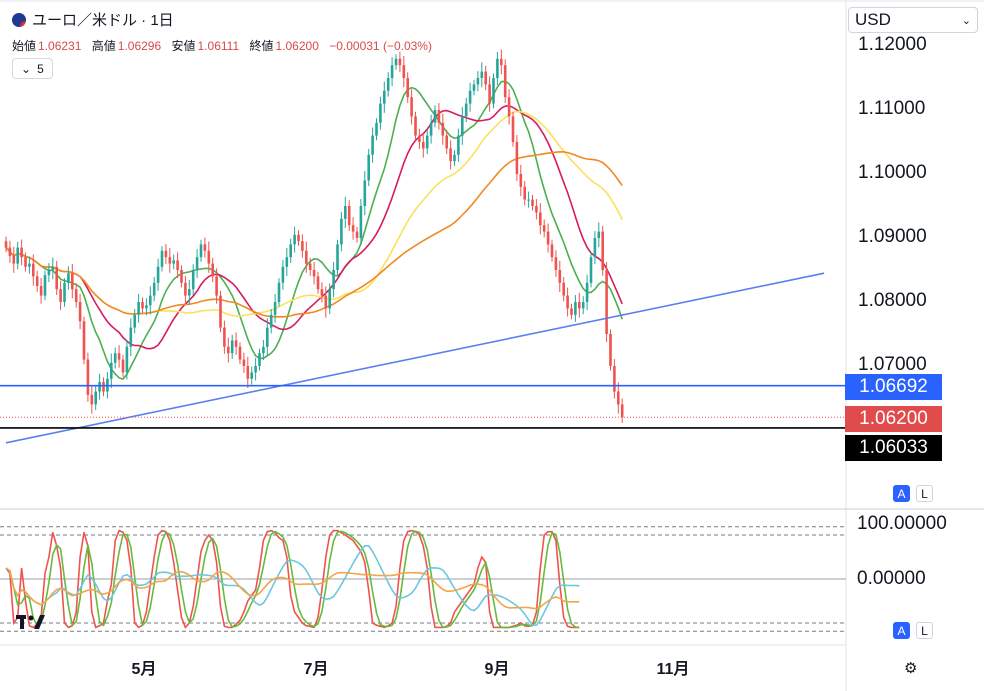 This screenshot has height=691, width=984. I want to click on settings-gear-icon: ⚙, so click(911, 668).